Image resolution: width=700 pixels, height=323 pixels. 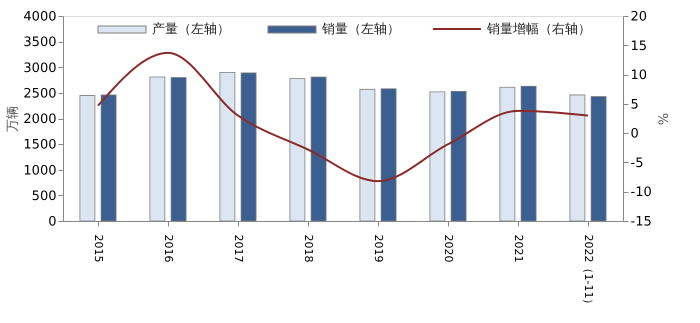 I want to click on y-tick-label: 3000, so click(x=39, y=68).